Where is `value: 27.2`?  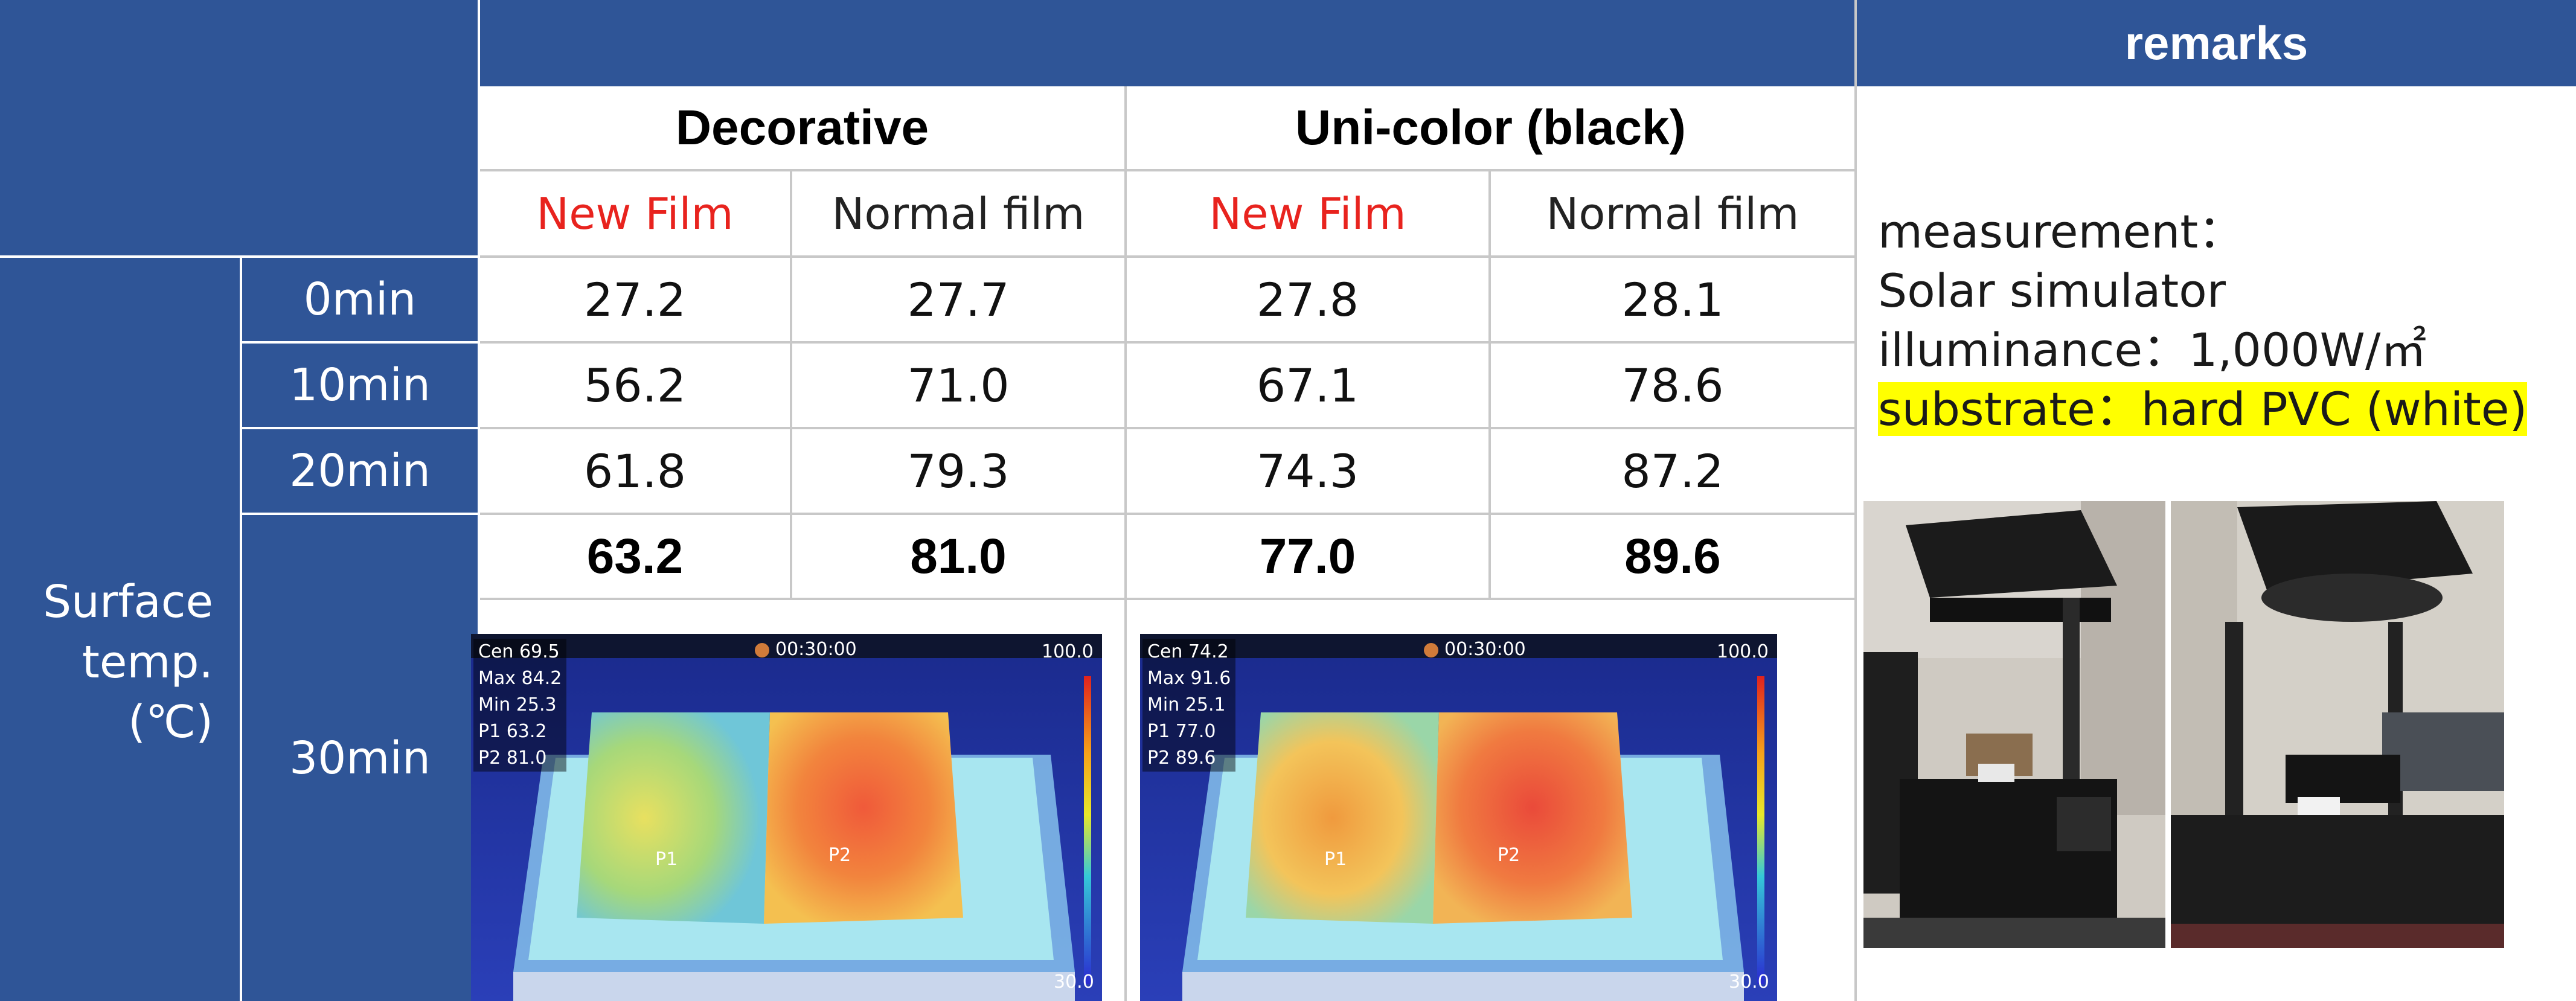 value: 27.2 is located at coordinates (635, 299).